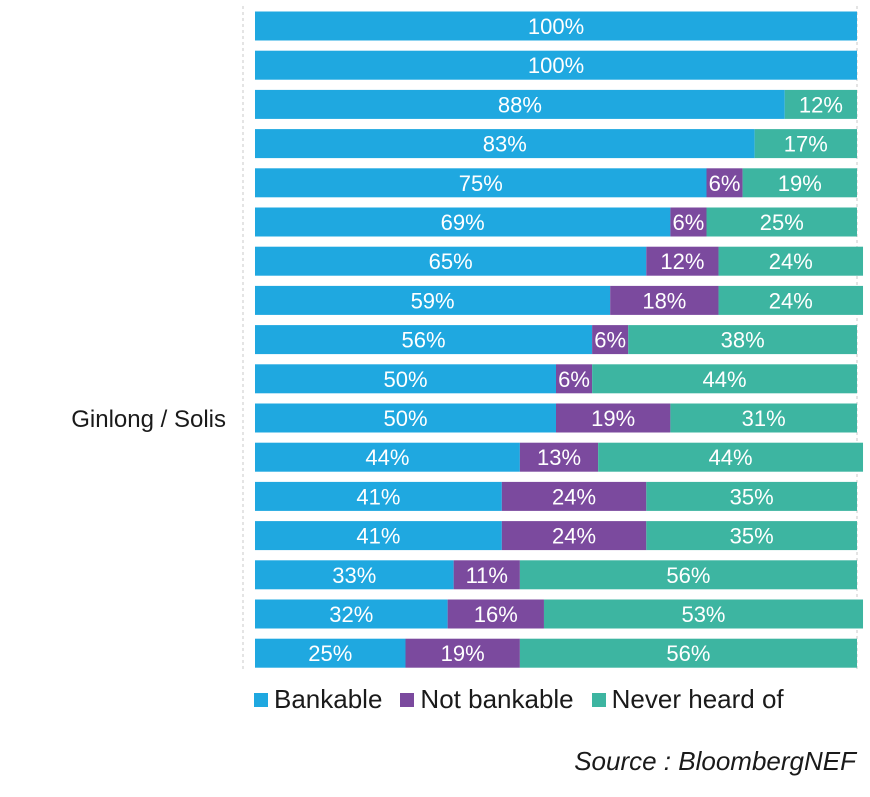  I want to click on data-label-not-bankable-11: 13%, so click(559, 457).